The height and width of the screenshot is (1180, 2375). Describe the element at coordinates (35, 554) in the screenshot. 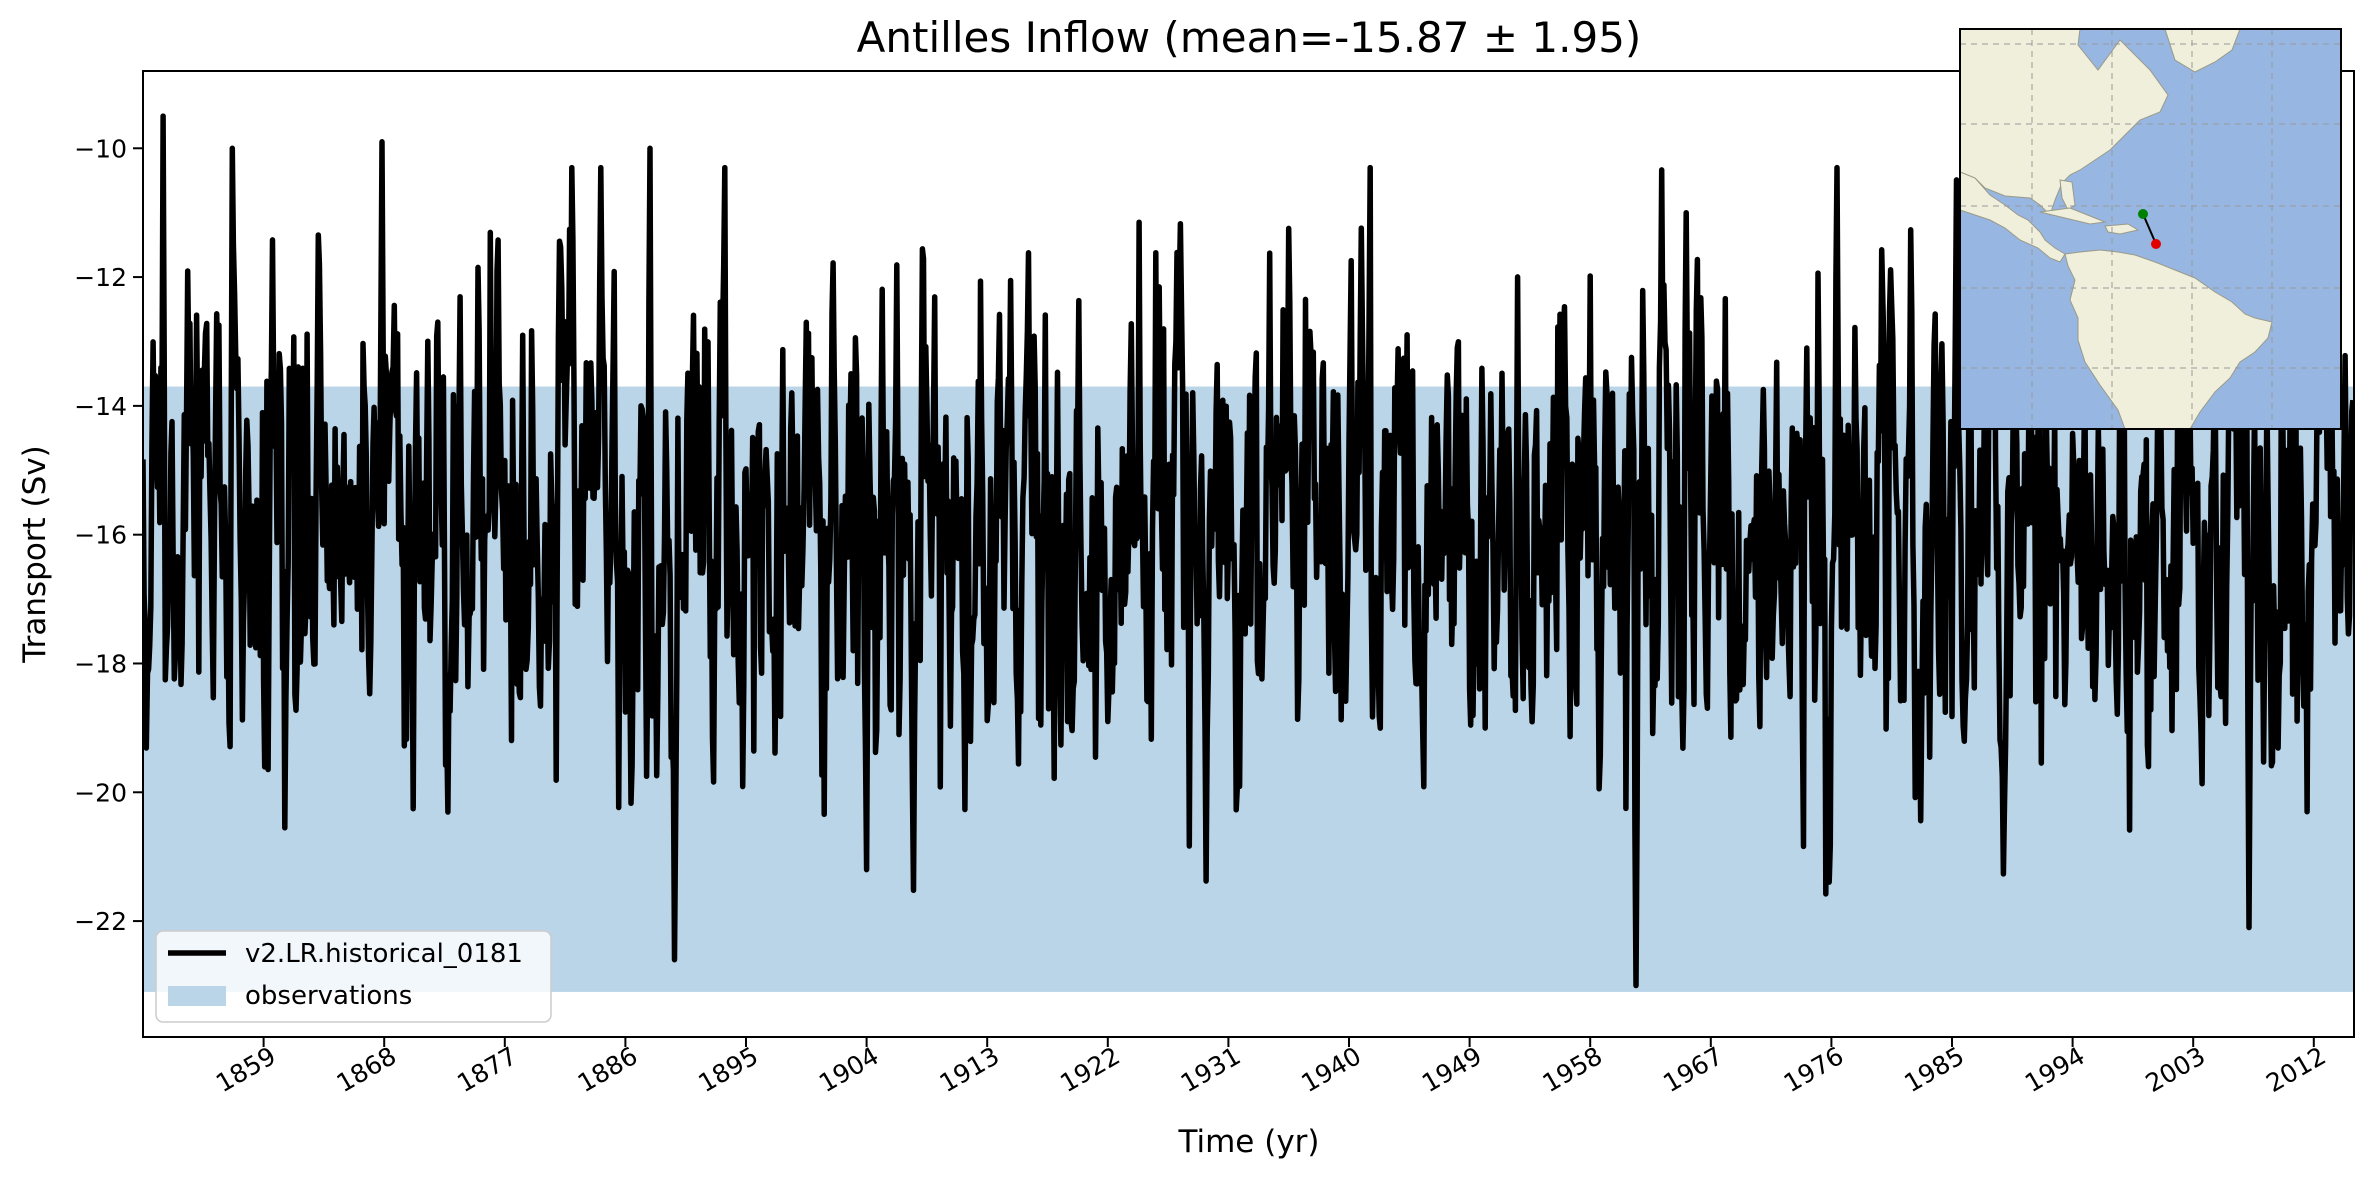

I see `y-axis-label: Transport (Sv)` at that location.